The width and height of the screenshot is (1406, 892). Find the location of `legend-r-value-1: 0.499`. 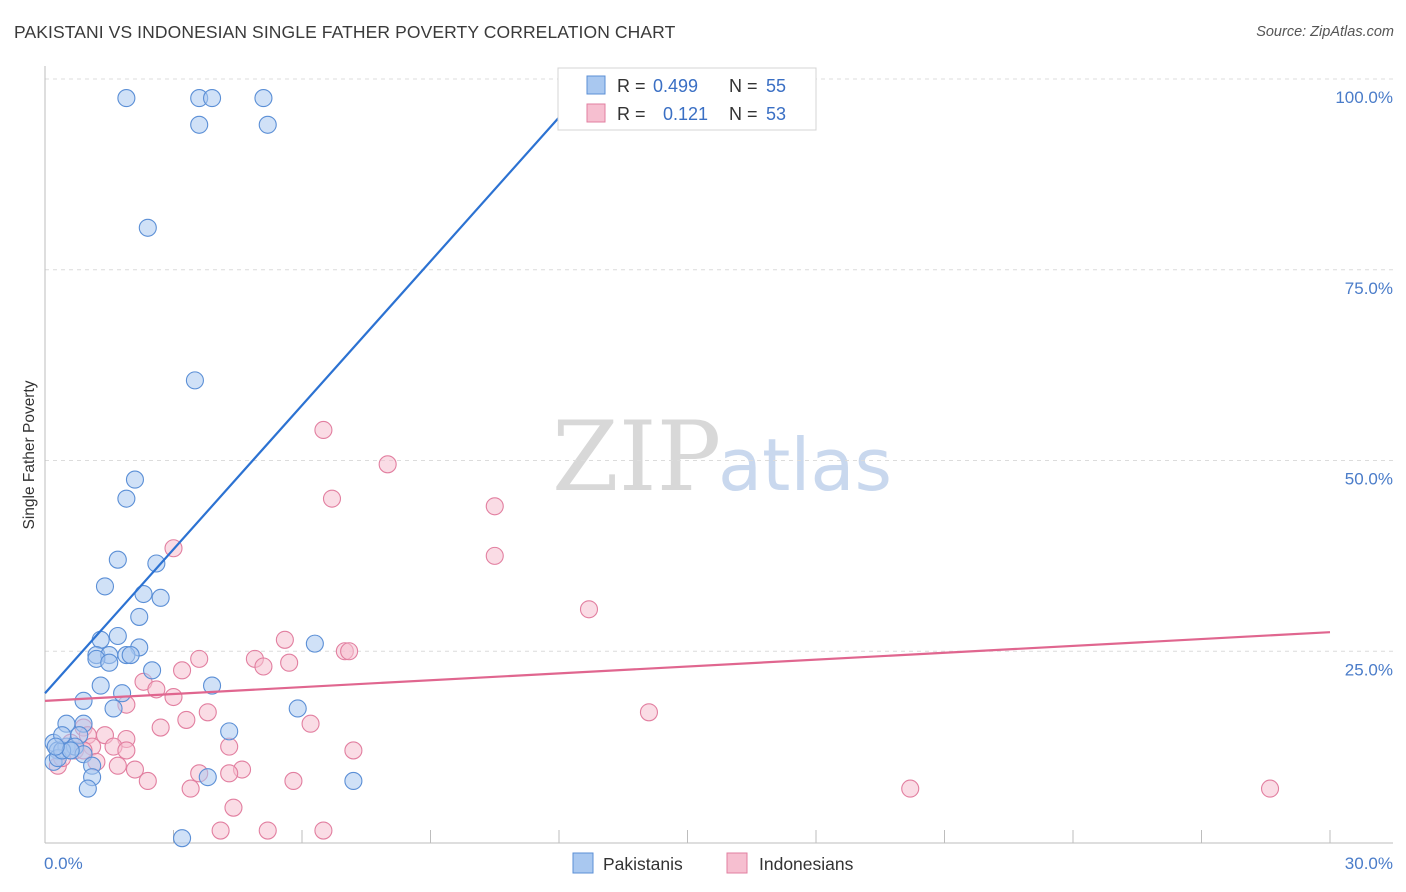

legend-r-value-1: 0.499 is located at coordinates (675, 86).